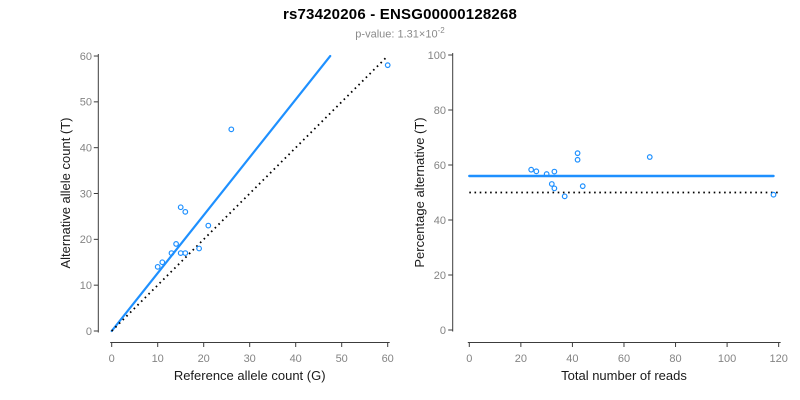  Describe the element at coordinates (296, 359) in the screenshot. I see `left-x-tick-label: 40` at that location.